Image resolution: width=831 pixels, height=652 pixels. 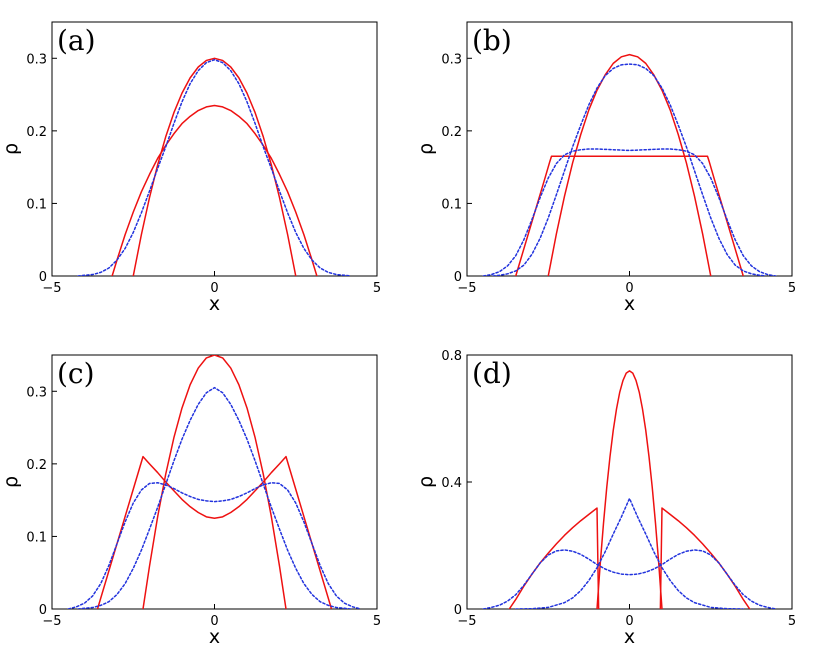 I want to click on panel-label: (d), so click(x=492, y=373).